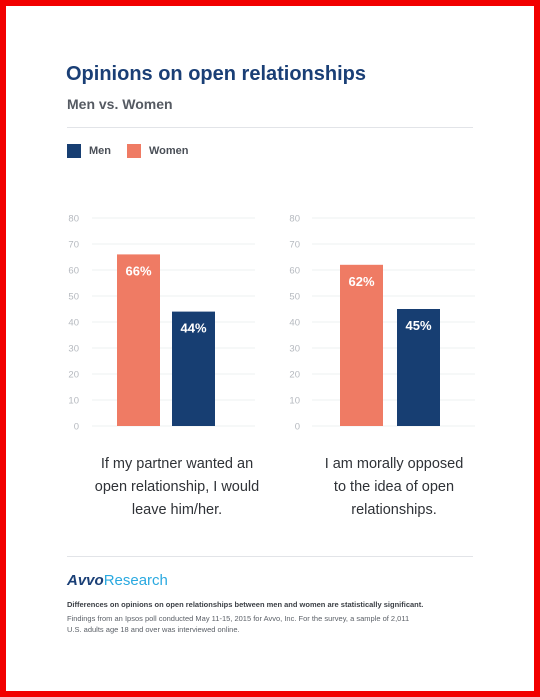 This screenshot has height=697, width=540. Describe the element at coordinates (418, 325) in the screenshot. I see `chart-2-data-label-men: 45%` at that location.